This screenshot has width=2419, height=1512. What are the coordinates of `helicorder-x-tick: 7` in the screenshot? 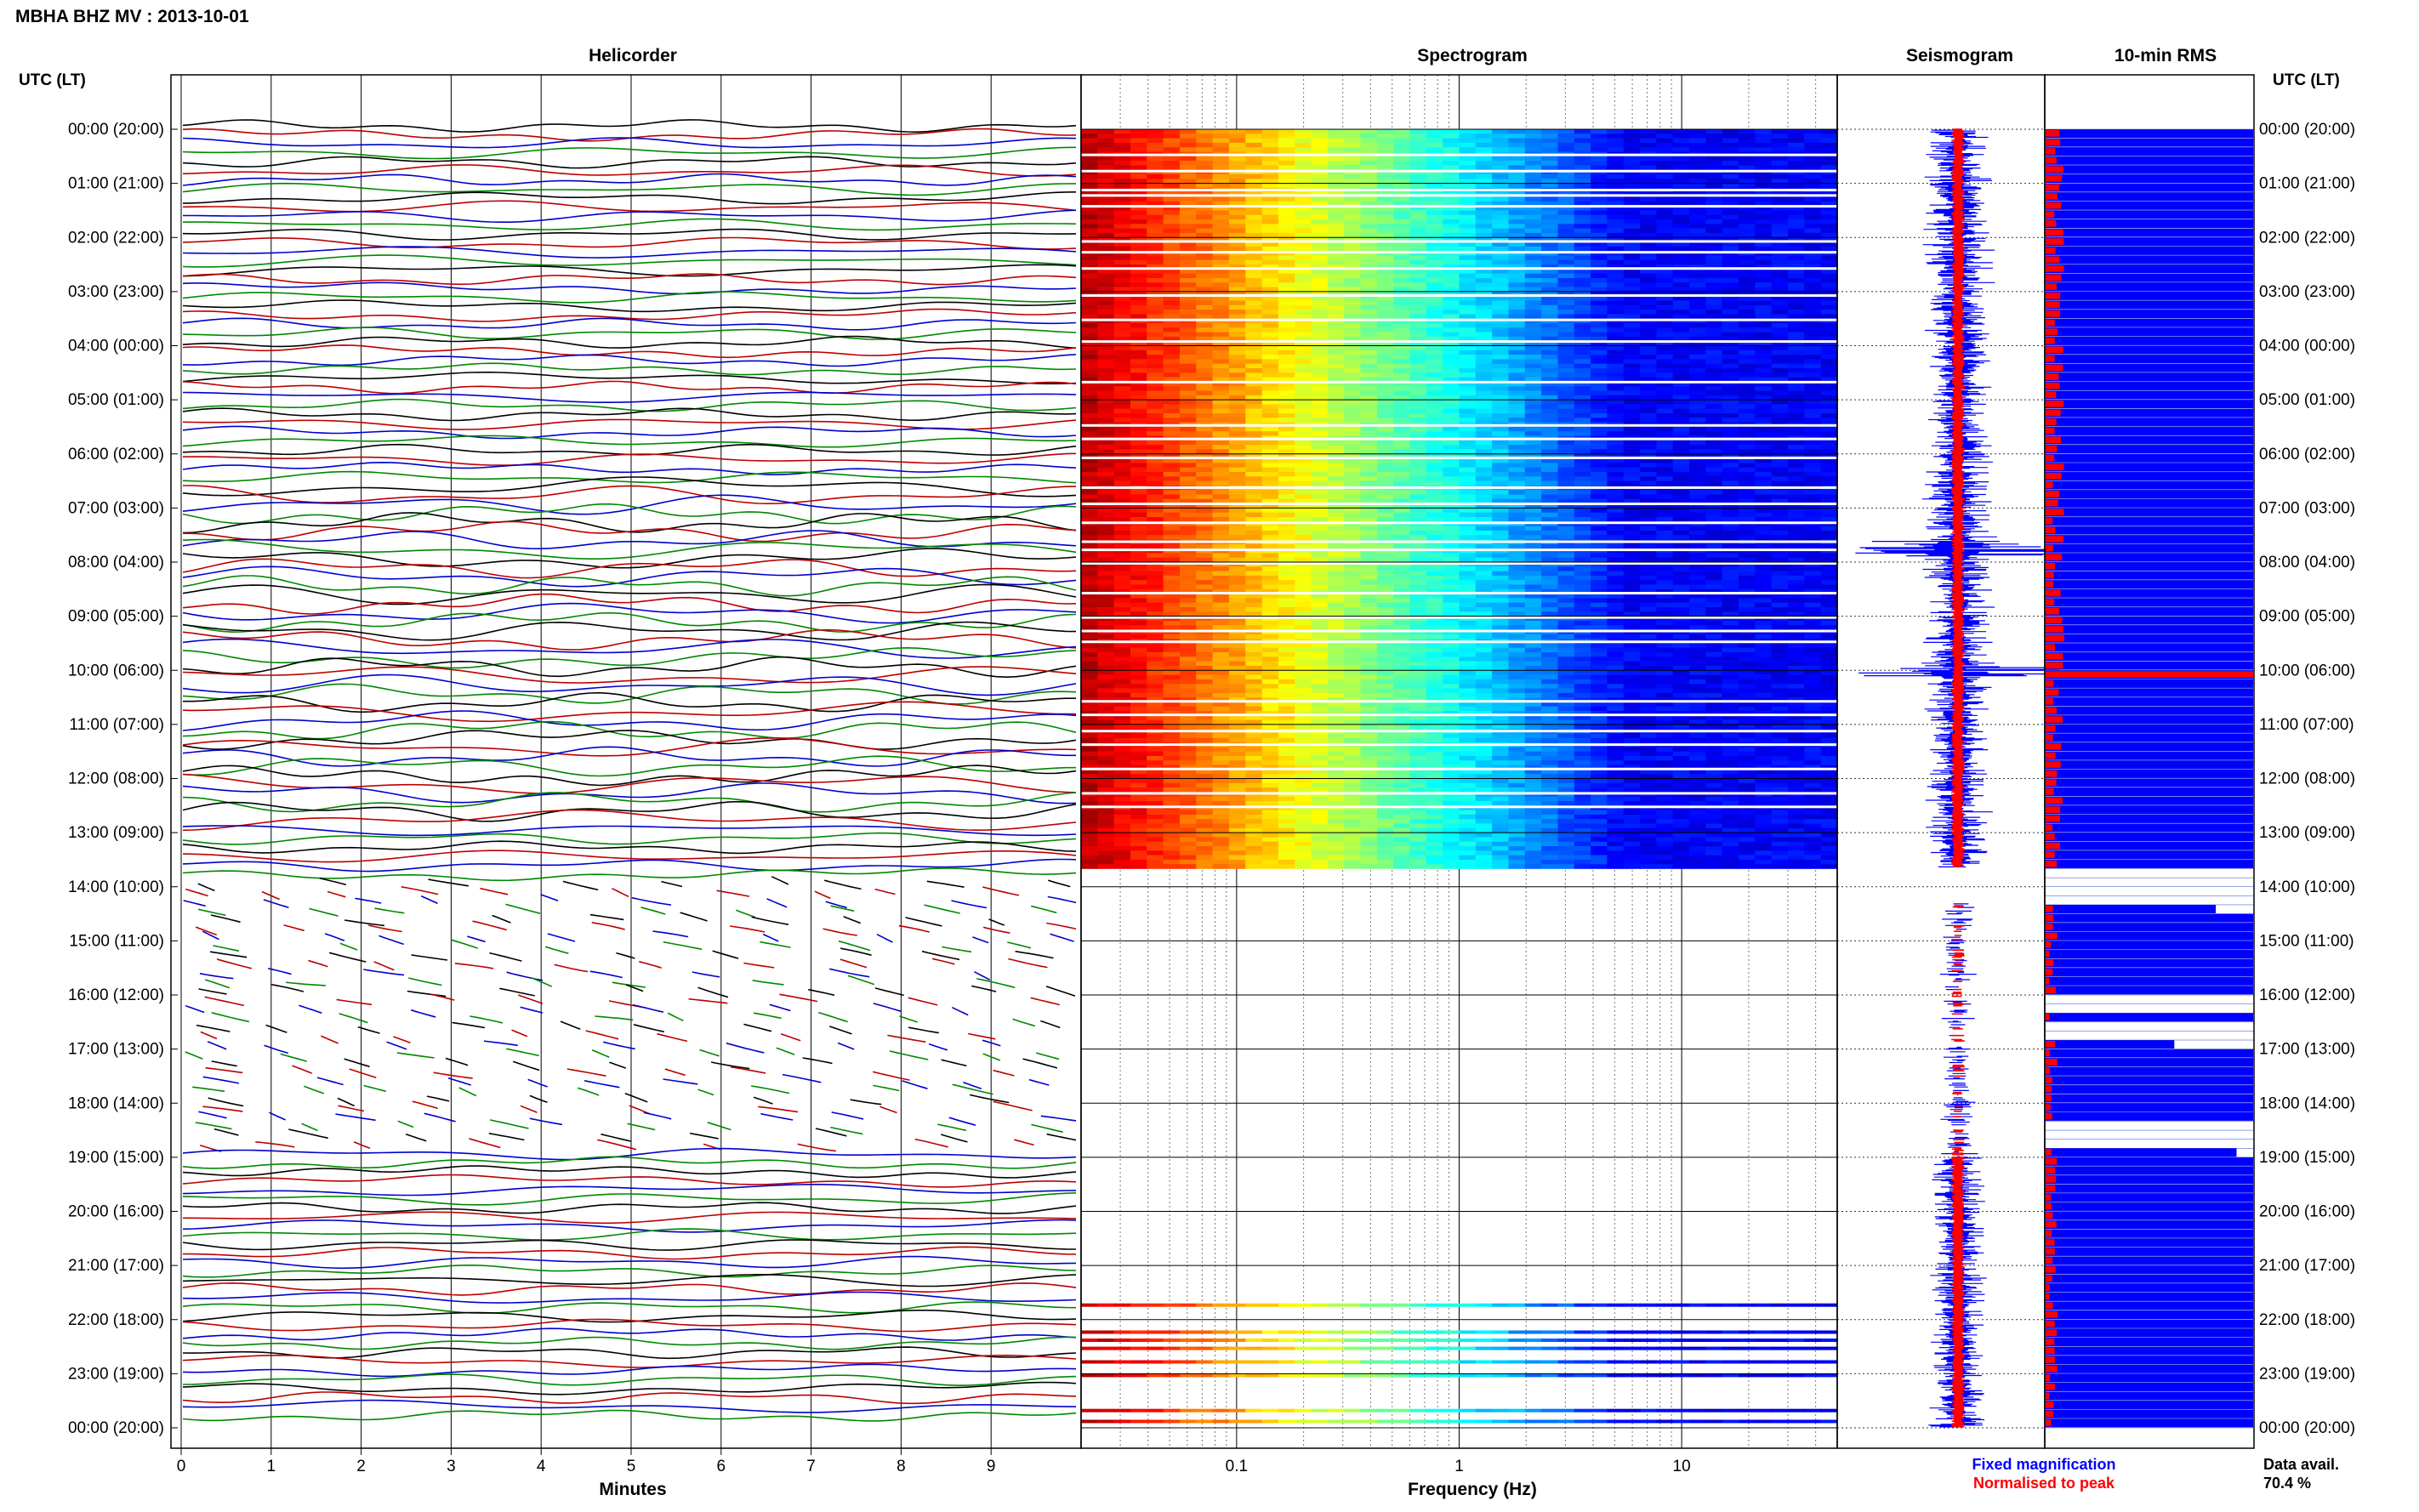 It's located at (811, 1466).